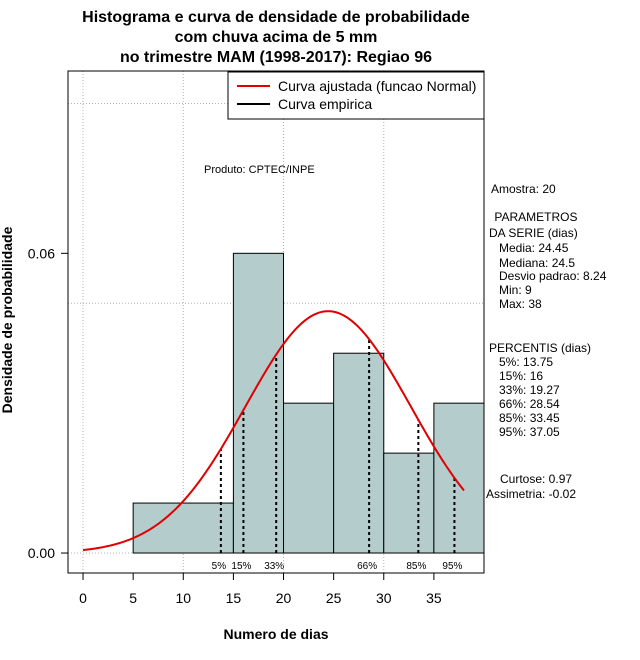 Image resolution: width=640 pixels, height=660 pixels. I want to click on stat-kurtosis: Curtose: 0.97, so click(536, 479).